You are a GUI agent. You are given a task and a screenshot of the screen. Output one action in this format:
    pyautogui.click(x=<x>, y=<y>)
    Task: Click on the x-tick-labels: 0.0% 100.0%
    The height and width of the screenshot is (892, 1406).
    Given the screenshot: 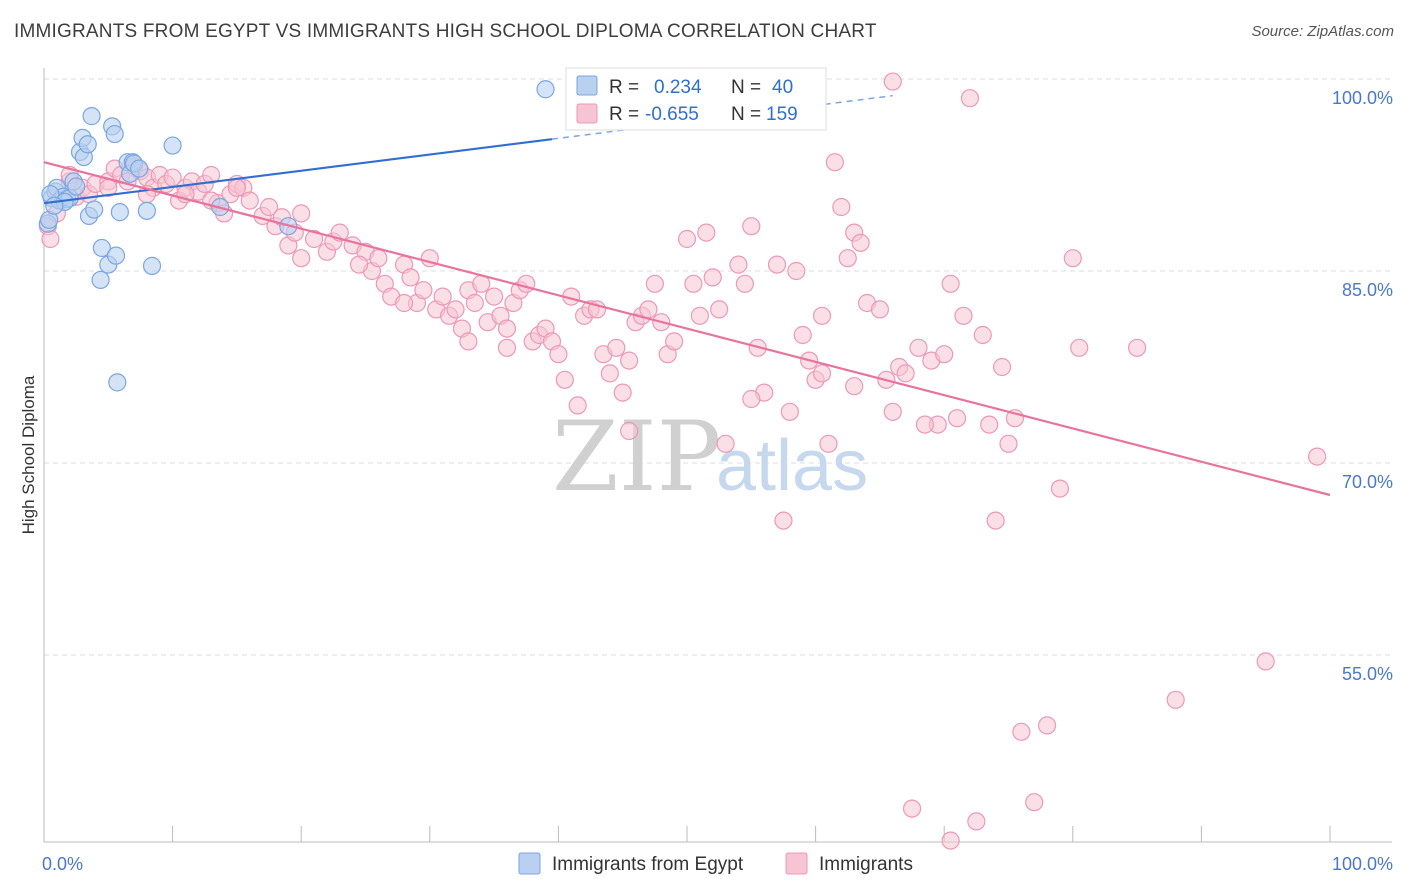 What is the action you would take?
    pyautogui.click(x=717, y=864)
    